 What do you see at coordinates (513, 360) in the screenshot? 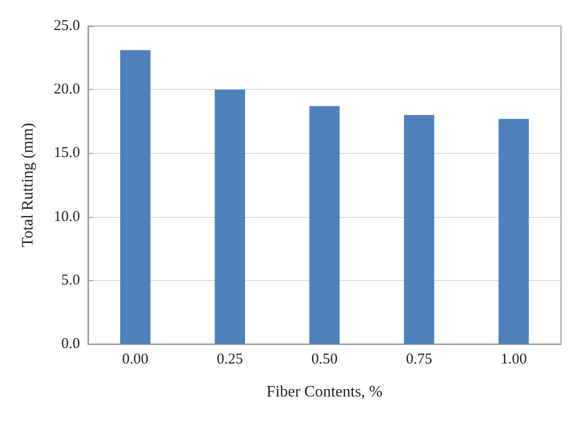
I see `x-tick-label: 1.00` at bounding box center [513, 360].